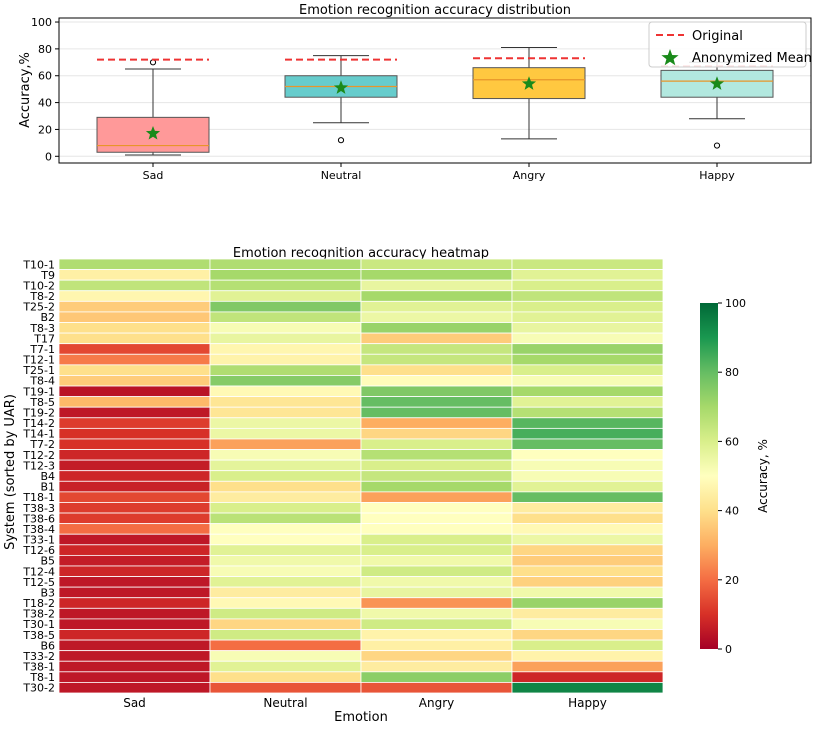 This screenshot has width=818, height=729. What do you see at coordinates (38, 508) in the screenshot?
I see `heatmap-row-label: T38-3` at bounding box center [38, 508].